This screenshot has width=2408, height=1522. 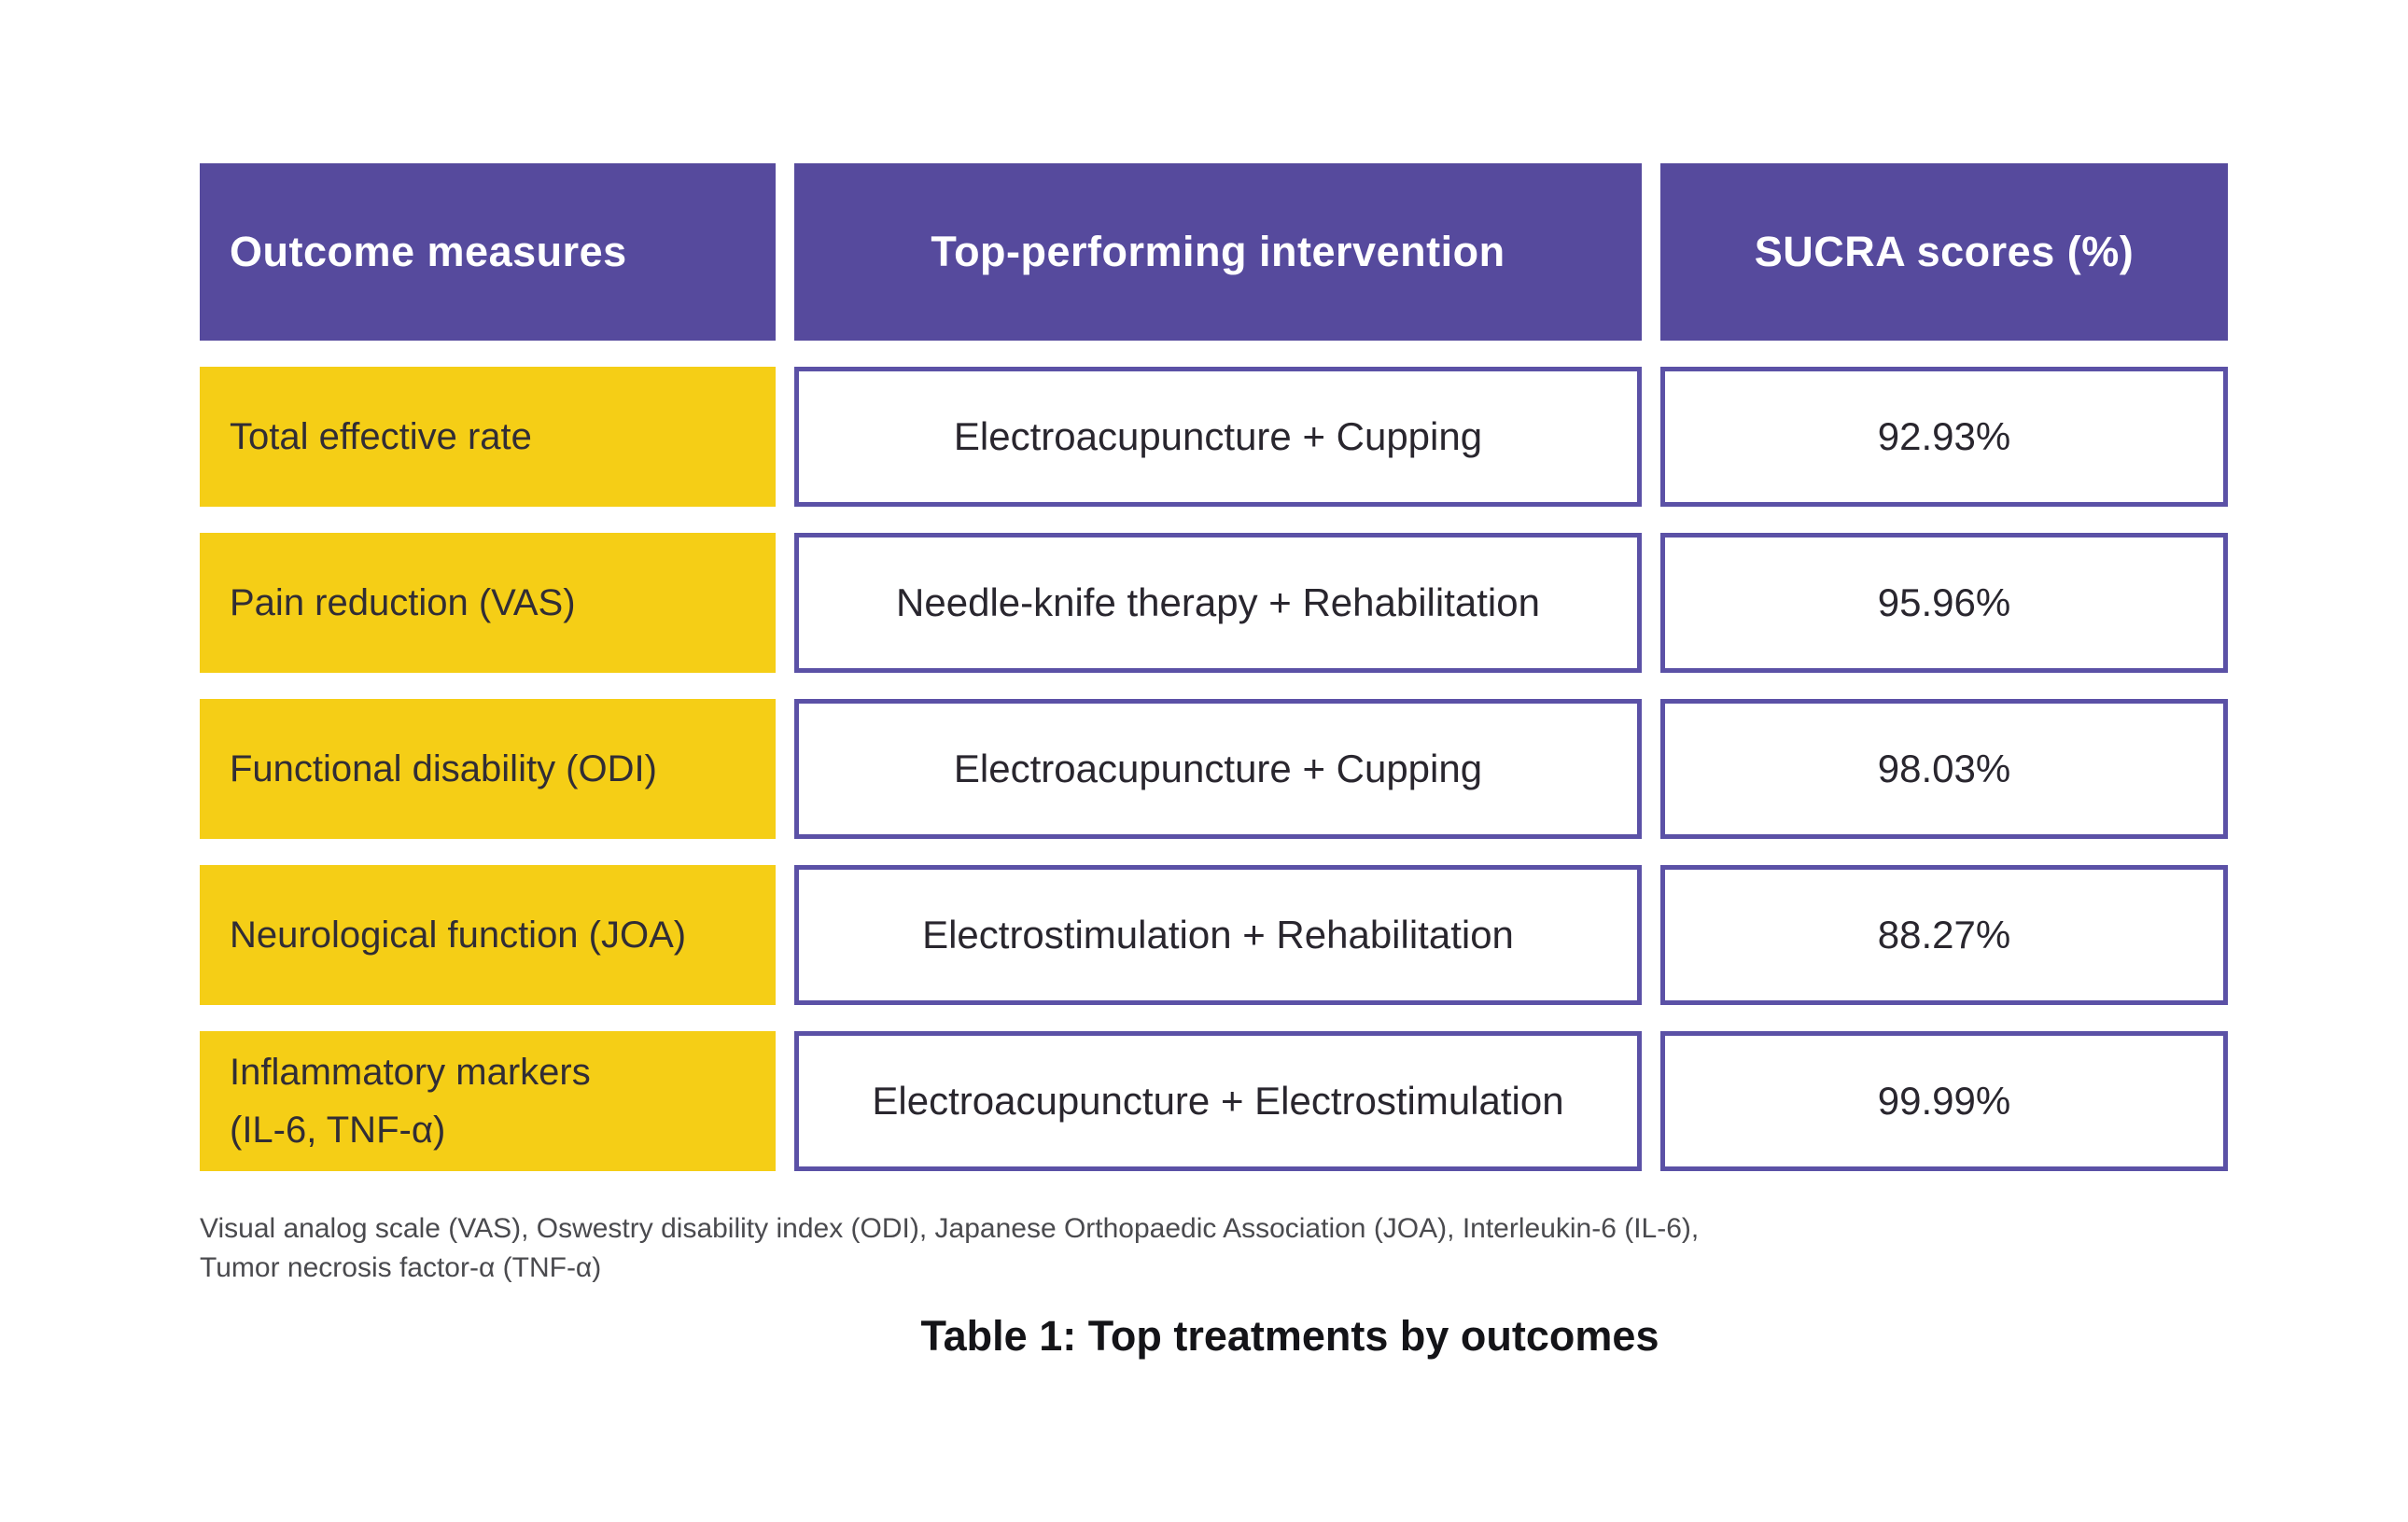 What do you see at coordinates (1218, 603) in the screenshot?
I see `intervention-cell-row-2: Needle-knife therapy + Rehabilitation` at bounding box center [1218, 603].